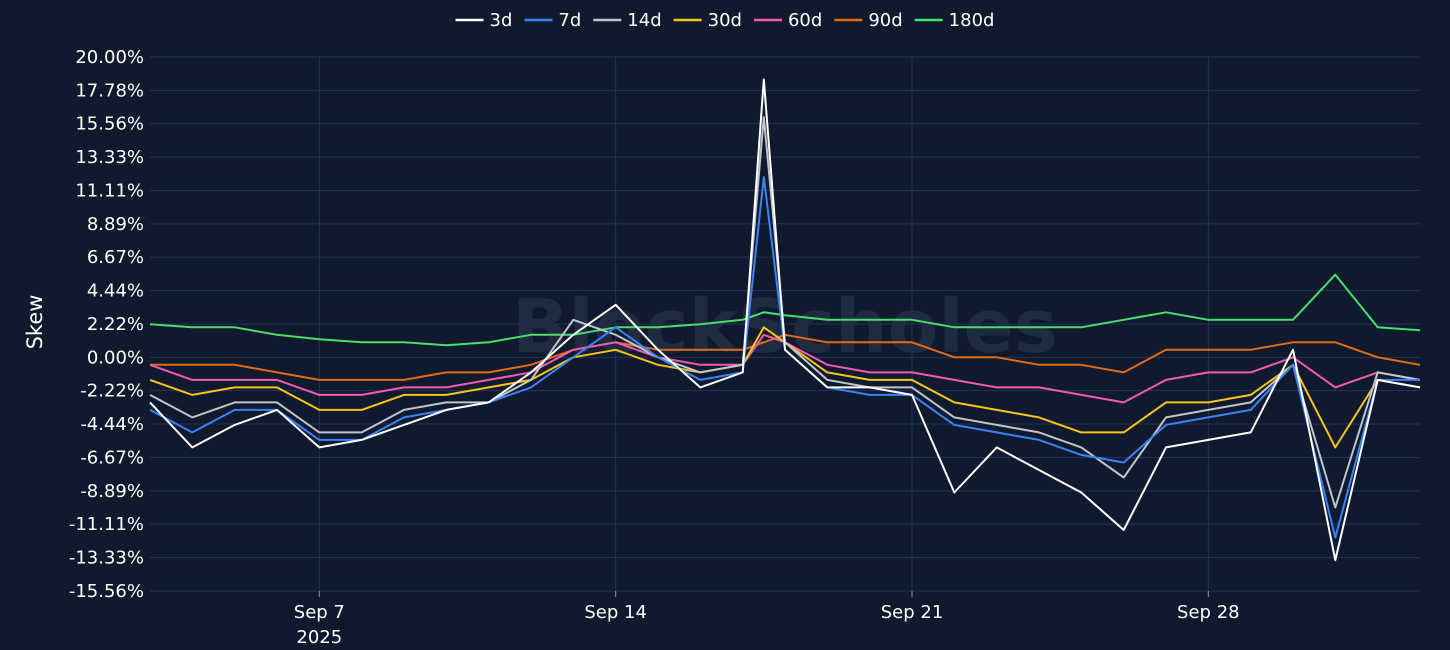 This screenshot has width=1450, height=650. I want to click on y-tick-label: 6.67%, so click(115, 257).